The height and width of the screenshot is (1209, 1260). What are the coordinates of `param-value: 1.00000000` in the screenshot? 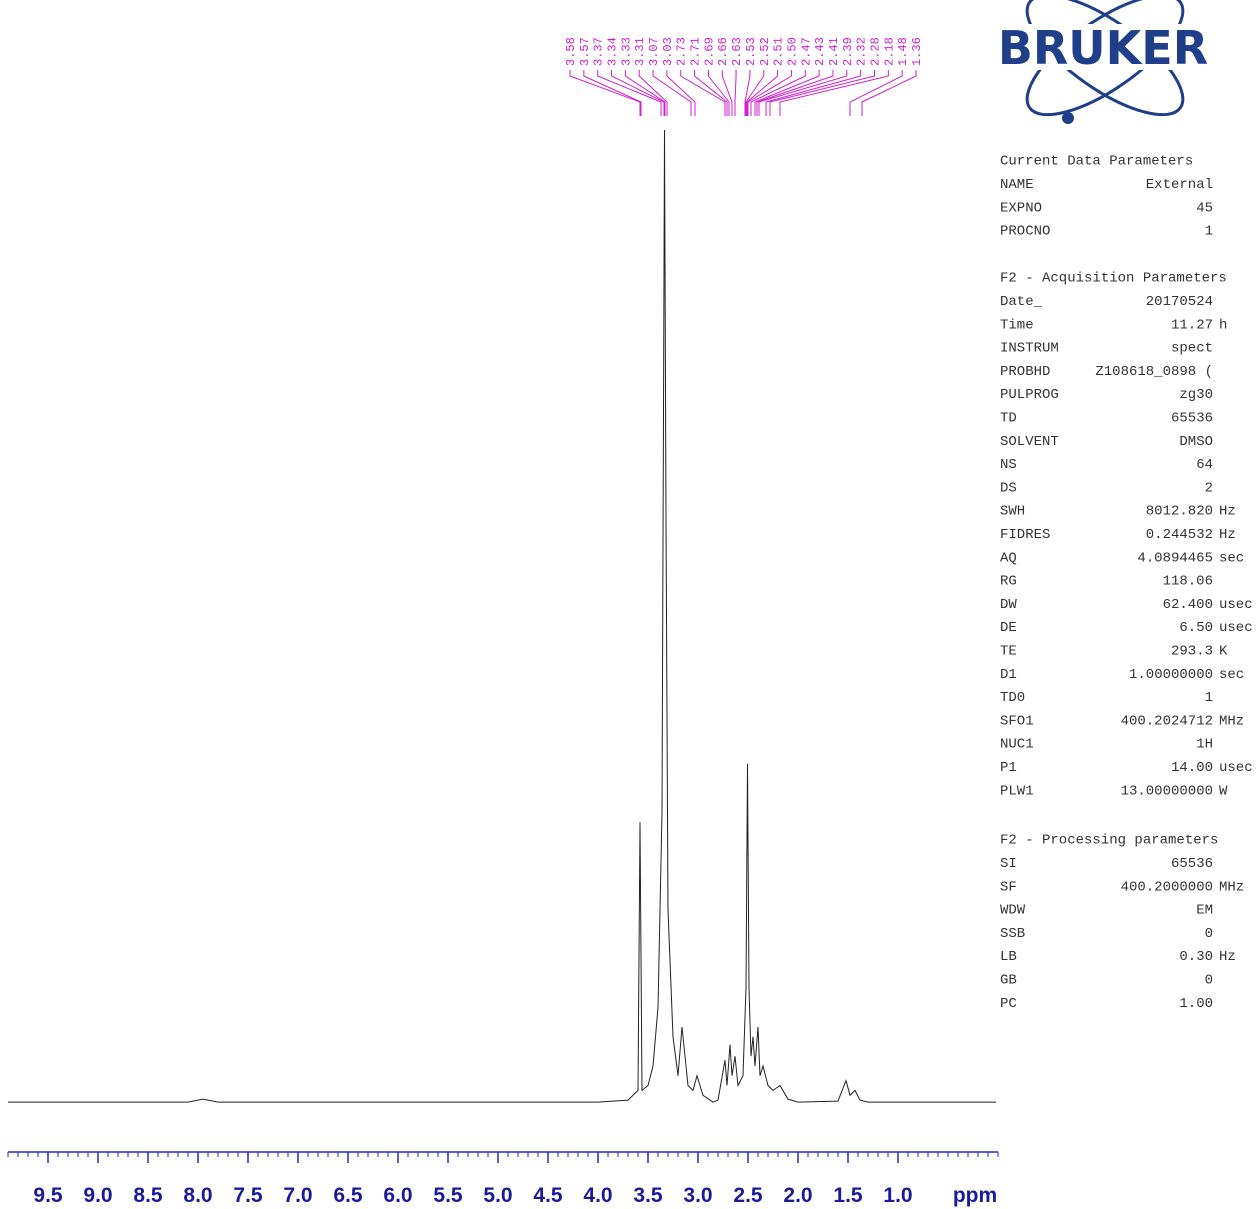 It's located at (1171, 675).